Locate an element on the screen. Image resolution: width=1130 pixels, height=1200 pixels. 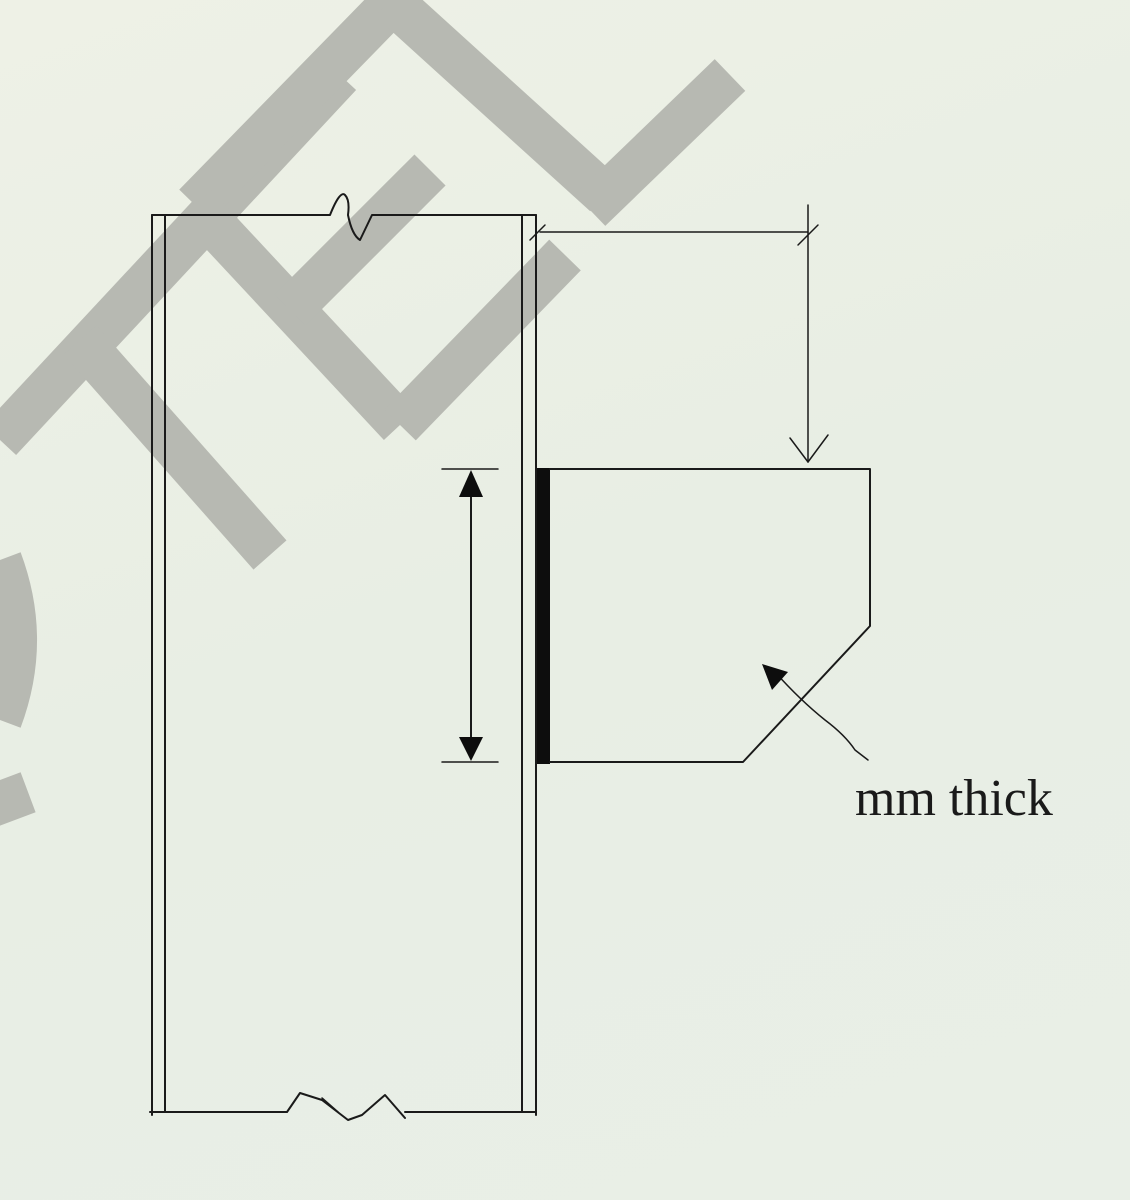
dimension-arrow-up-icon is located at coordinates (471, 483).